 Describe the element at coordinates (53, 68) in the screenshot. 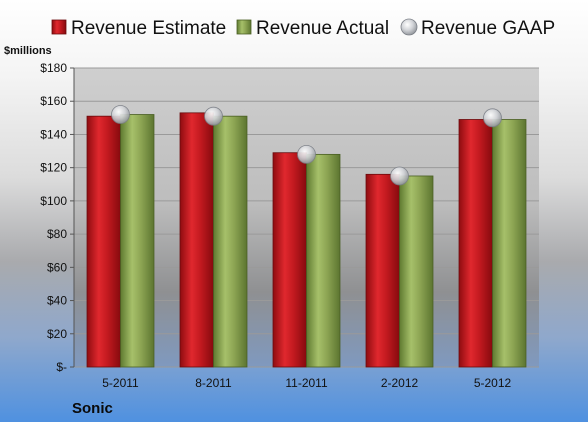

I see `y-tick-label: $180` at that location.